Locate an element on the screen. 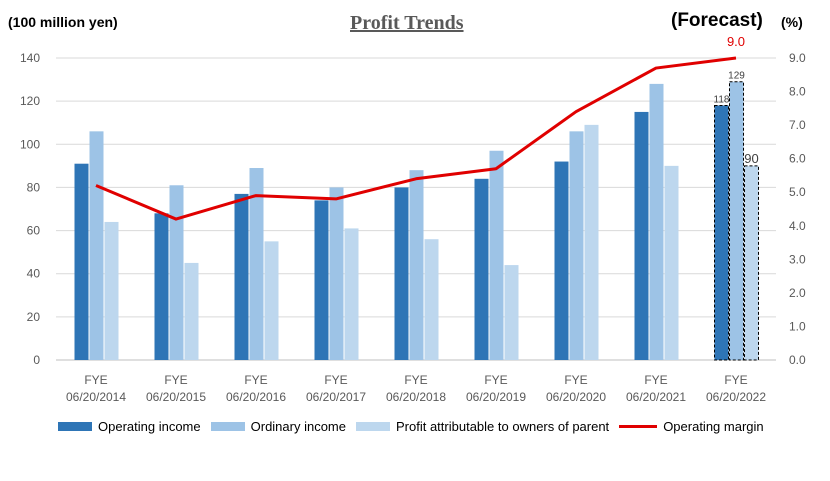  forecast-data-label: 118 is located at coordinates (722, 99).